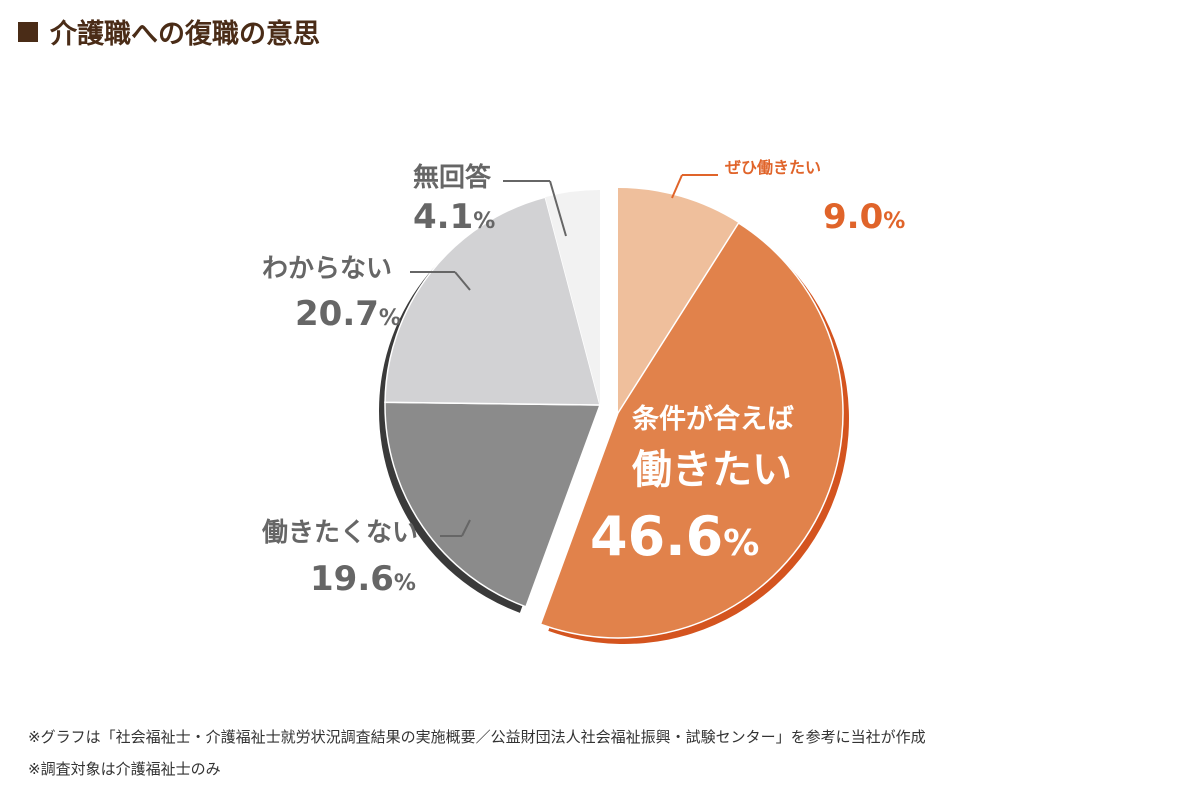 Image resolution: width=1200 pixels, height=794 pixels. I want to click on label-hataraki-value: 19.6%, so click(363, 579).